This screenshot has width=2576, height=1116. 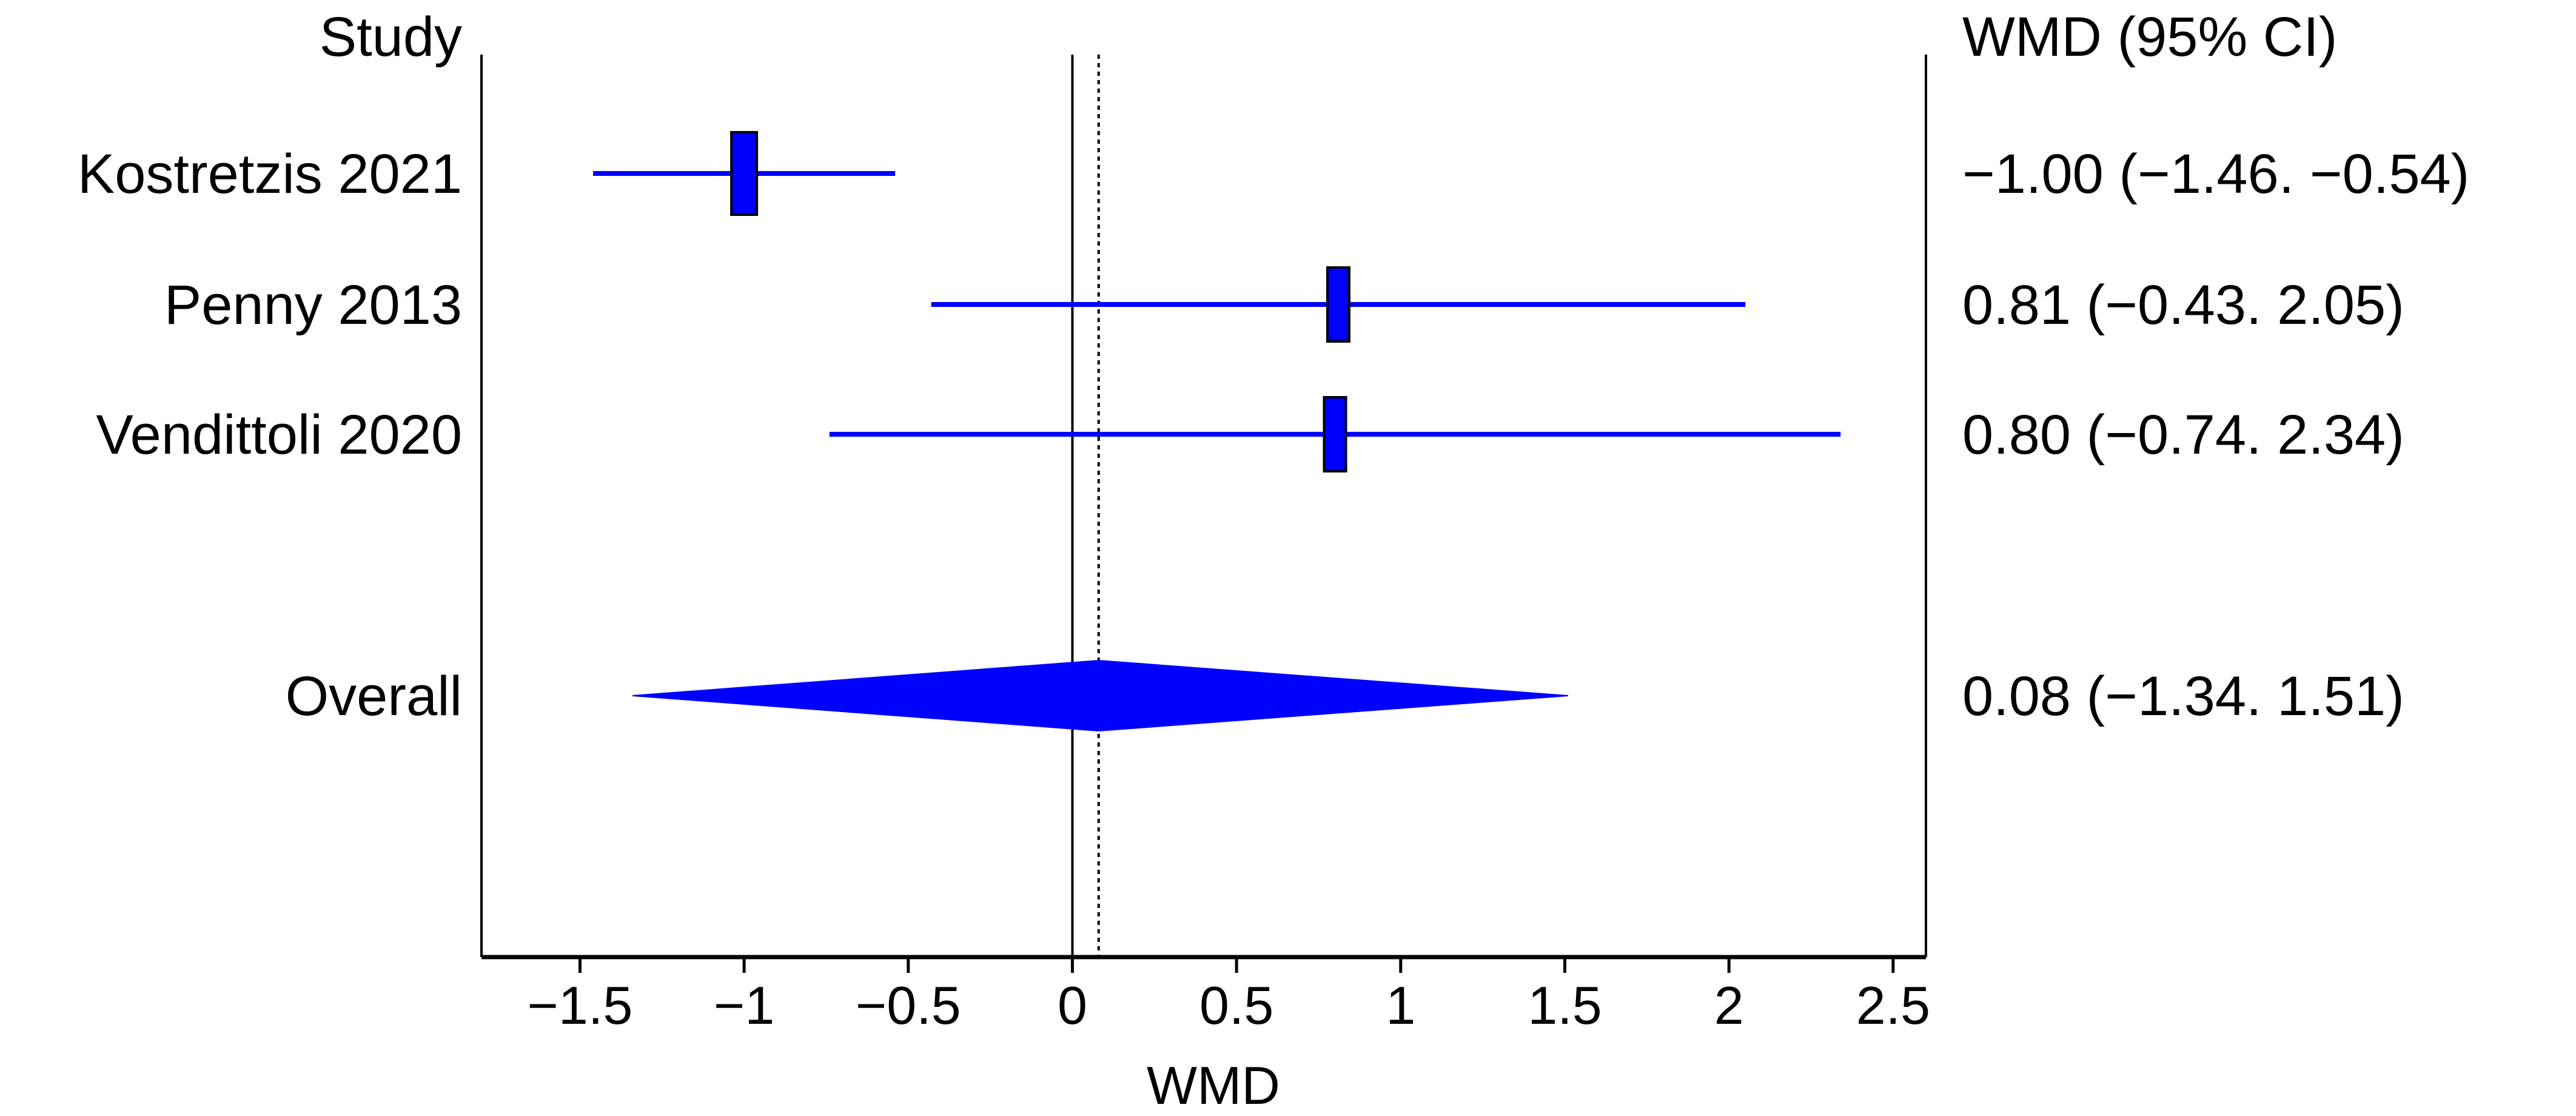 I want to click on x-axis-ticks: −1.5 −1 −0.5 0 0.5 1 1.5 2 2.5, so click(x=1229, y=996).